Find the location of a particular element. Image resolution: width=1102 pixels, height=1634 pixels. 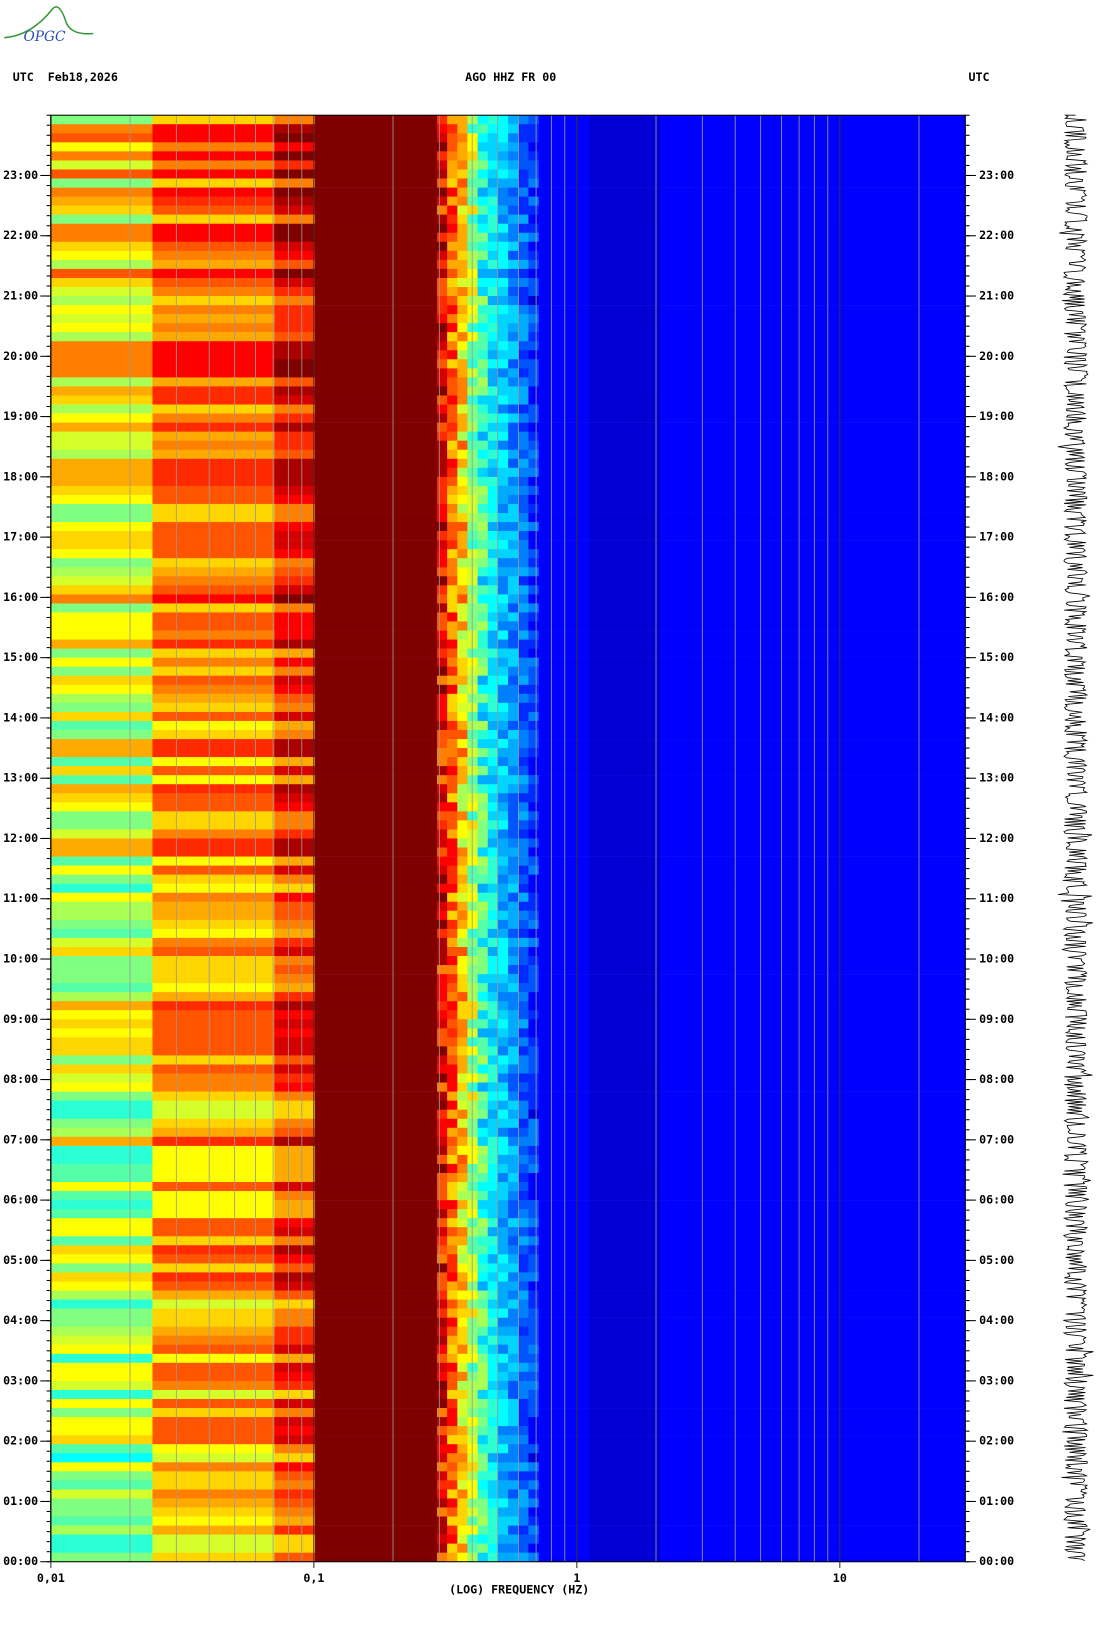

x-tick-label: 0,1 is located at coordinates (313, 1578).